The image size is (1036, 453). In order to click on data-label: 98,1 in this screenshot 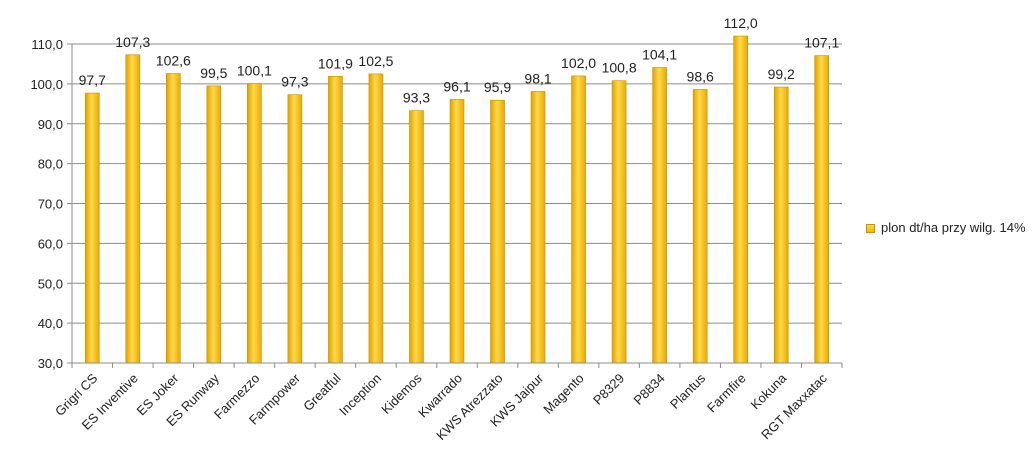, I will do `click(537, 78)`.